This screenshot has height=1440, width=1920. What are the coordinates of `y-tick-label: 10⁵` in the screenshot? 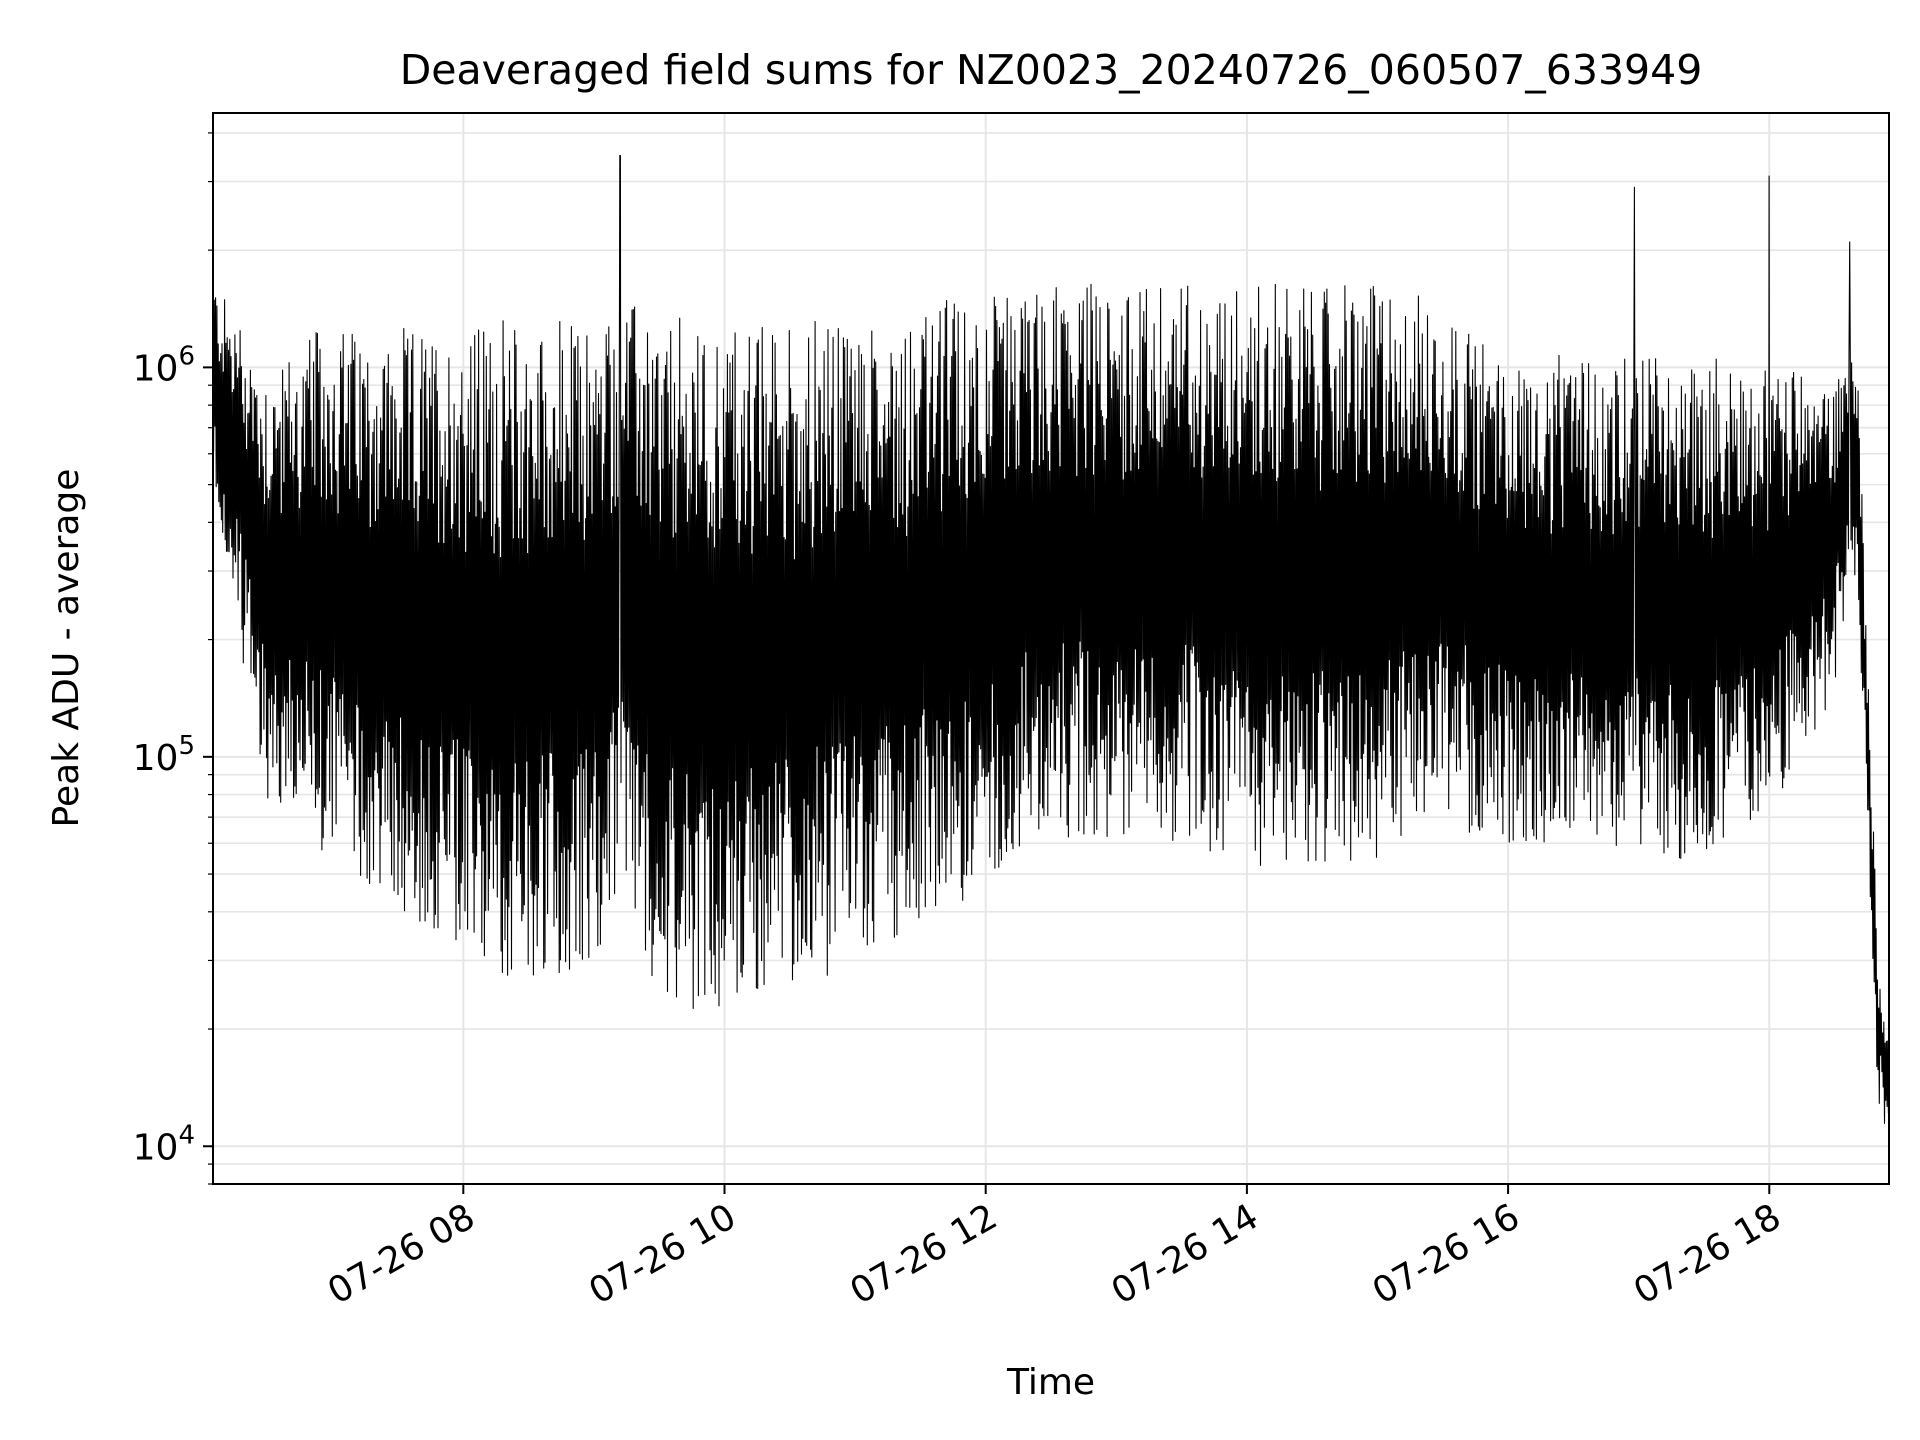 It's located at (164, 755).